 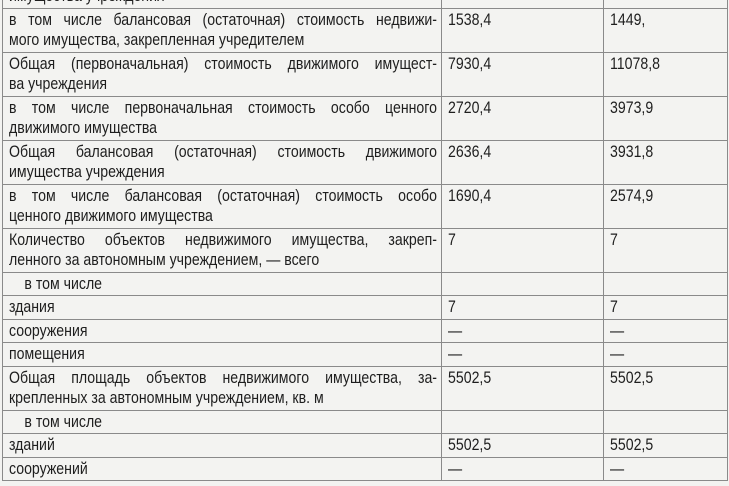 I want to click on table-row: сооружений — —, so click(x=365, y=468).